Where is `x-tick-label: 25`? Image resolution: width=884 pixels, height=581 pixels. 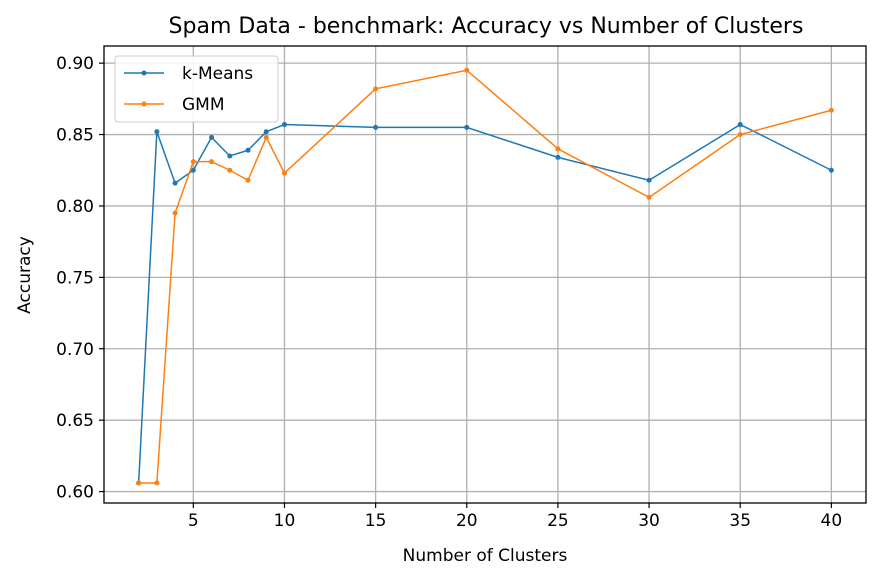
x-tick-label: 25 is located at coordinates (558, 521).